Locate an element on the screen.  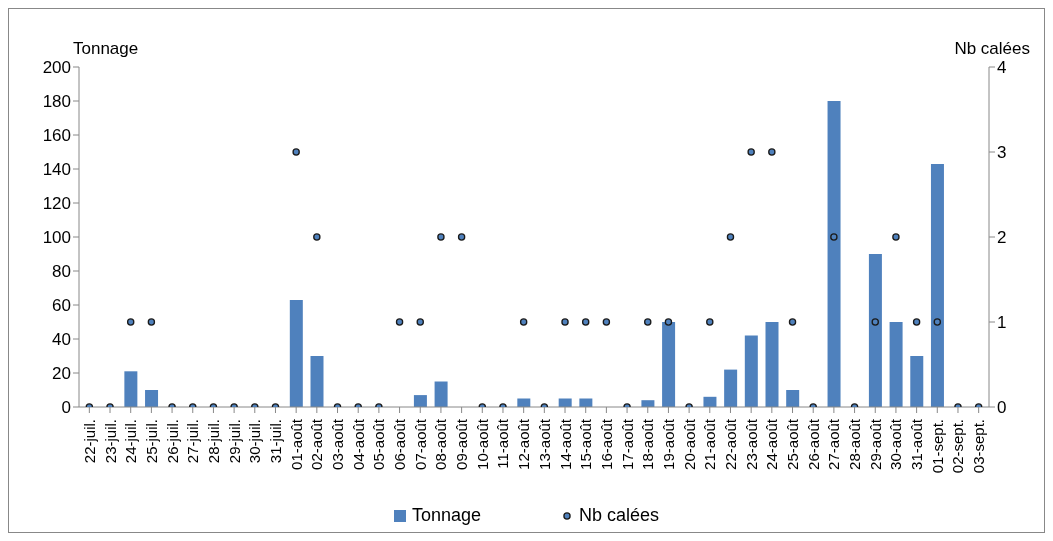
x-tick-label: 24-juil. is located at coordinates (131, 441).